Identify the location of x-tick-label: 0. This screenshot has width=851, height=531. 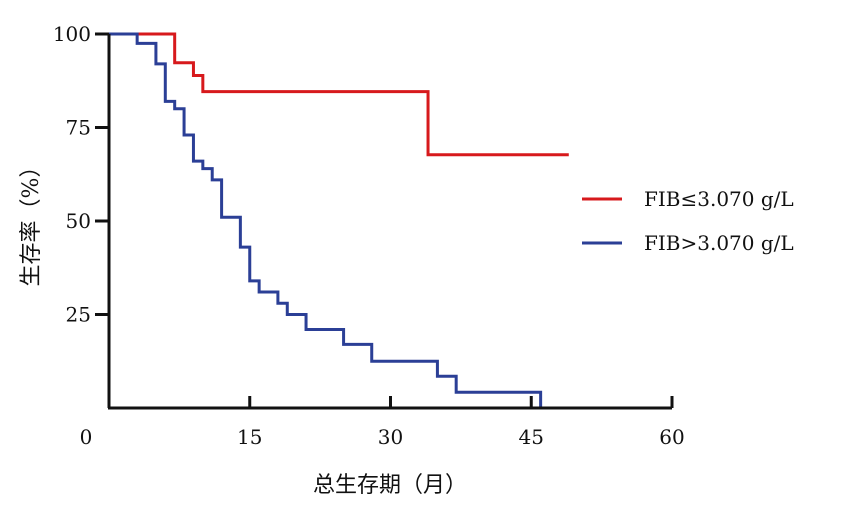
(86, 437).